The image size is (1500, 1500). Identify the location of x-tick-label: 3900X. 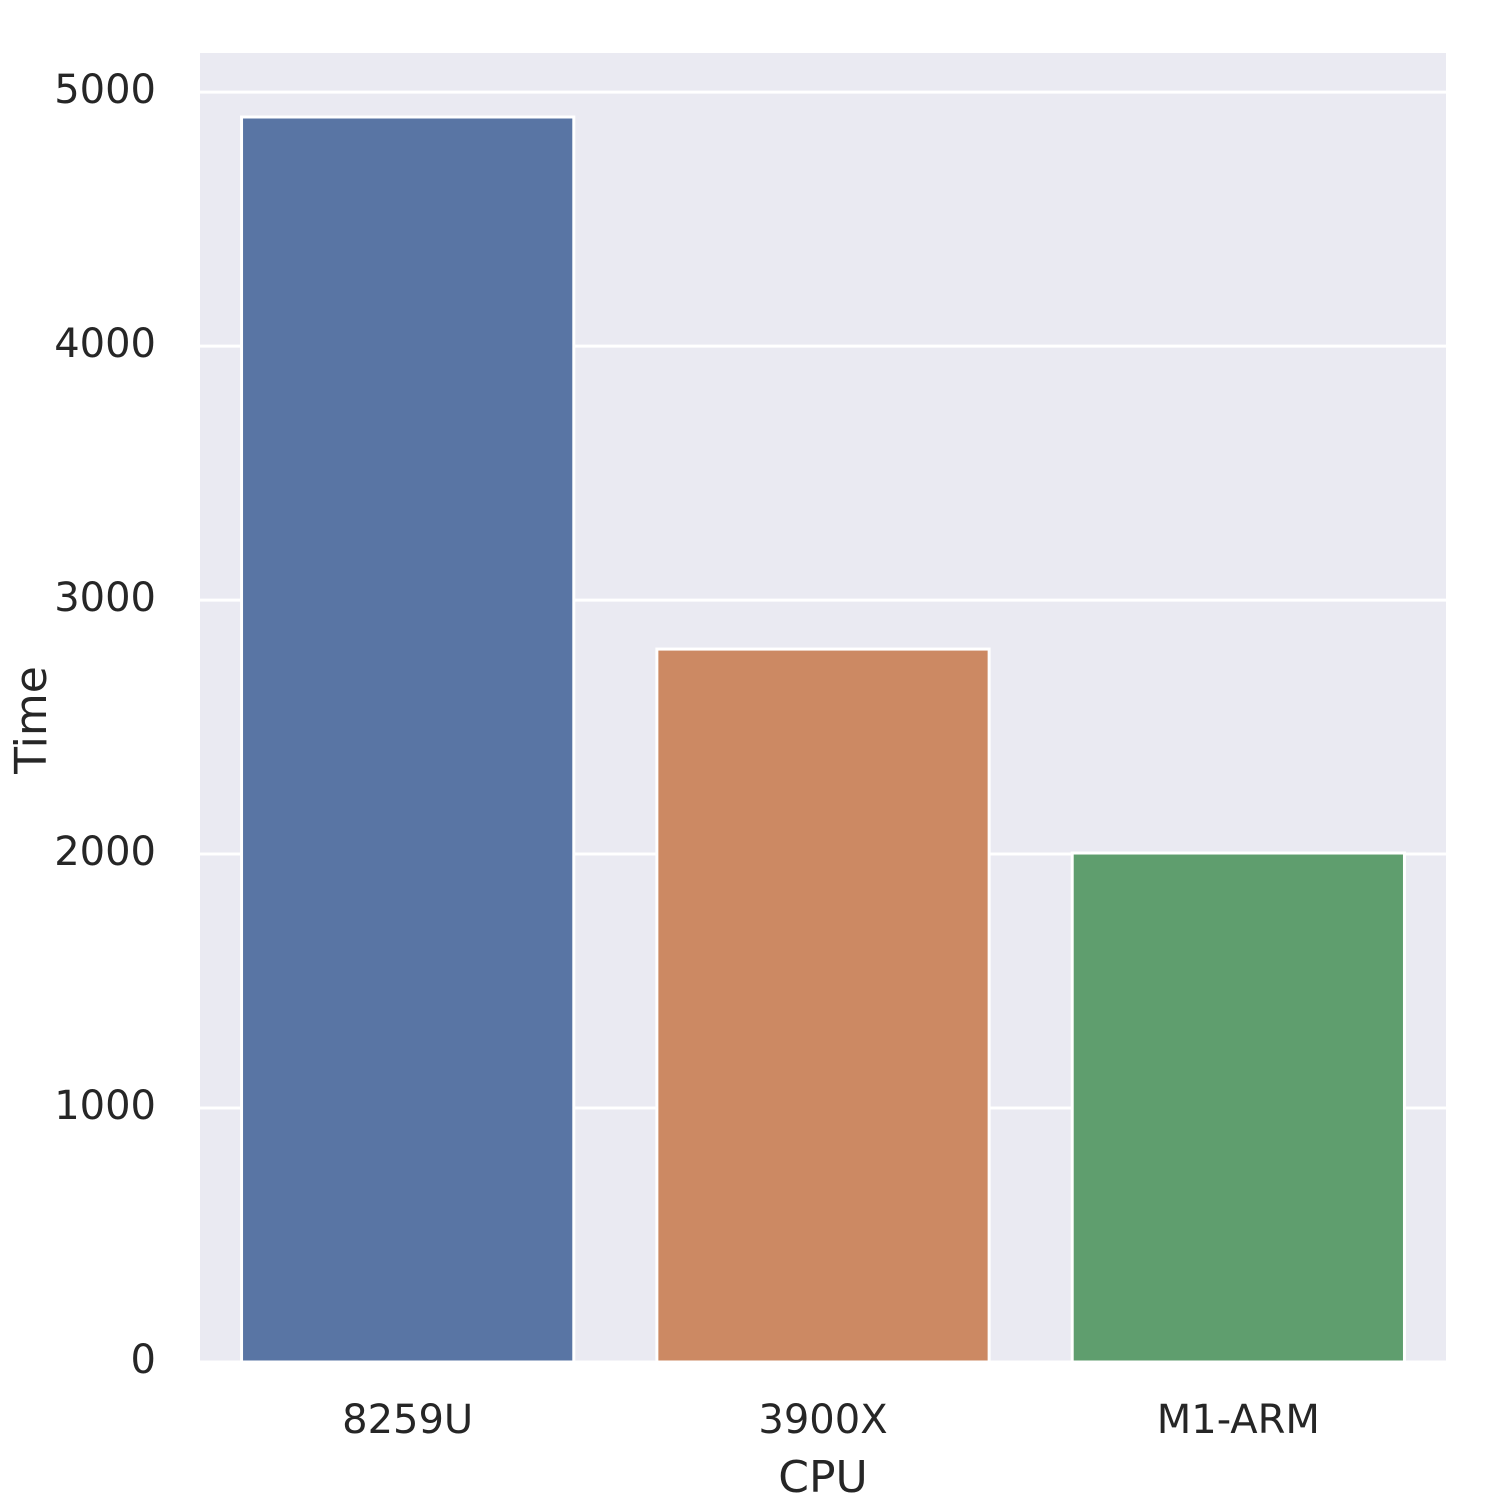
(822, 1420).